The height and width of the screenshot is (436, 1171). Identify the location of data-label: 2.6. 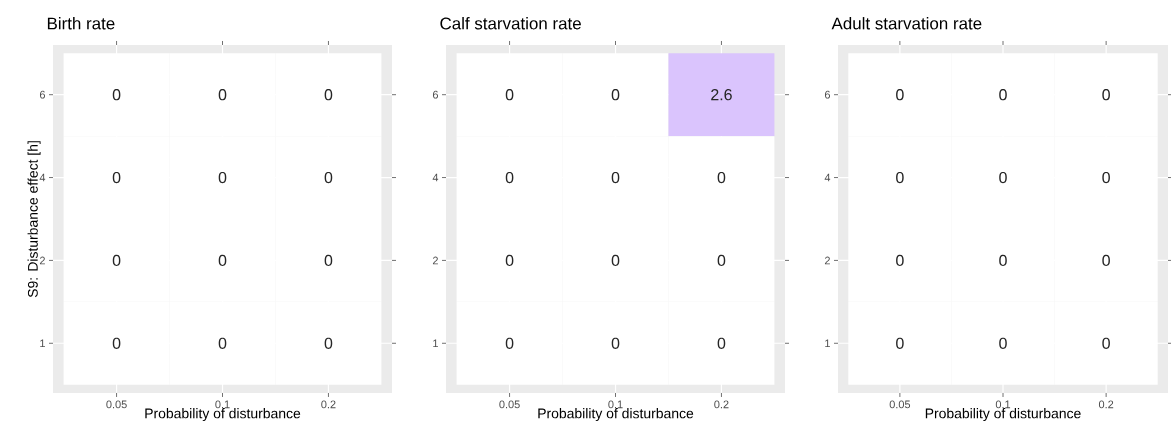
(721, 95).